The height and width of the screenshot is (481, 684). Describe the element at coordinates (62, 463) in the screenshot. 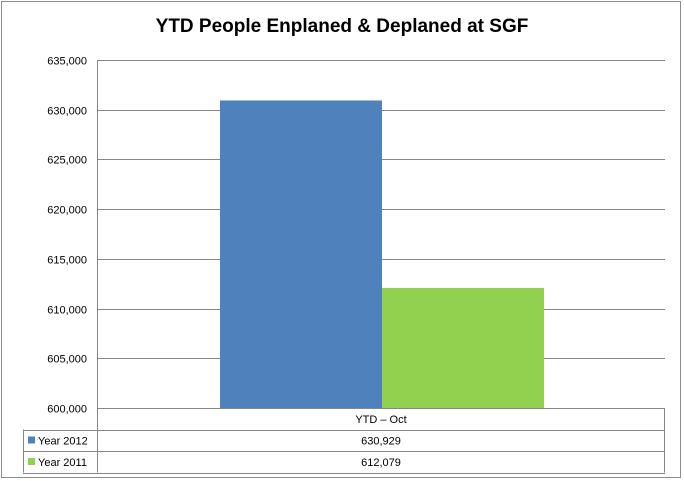

I see `legend-label: Year 2011` at that location.